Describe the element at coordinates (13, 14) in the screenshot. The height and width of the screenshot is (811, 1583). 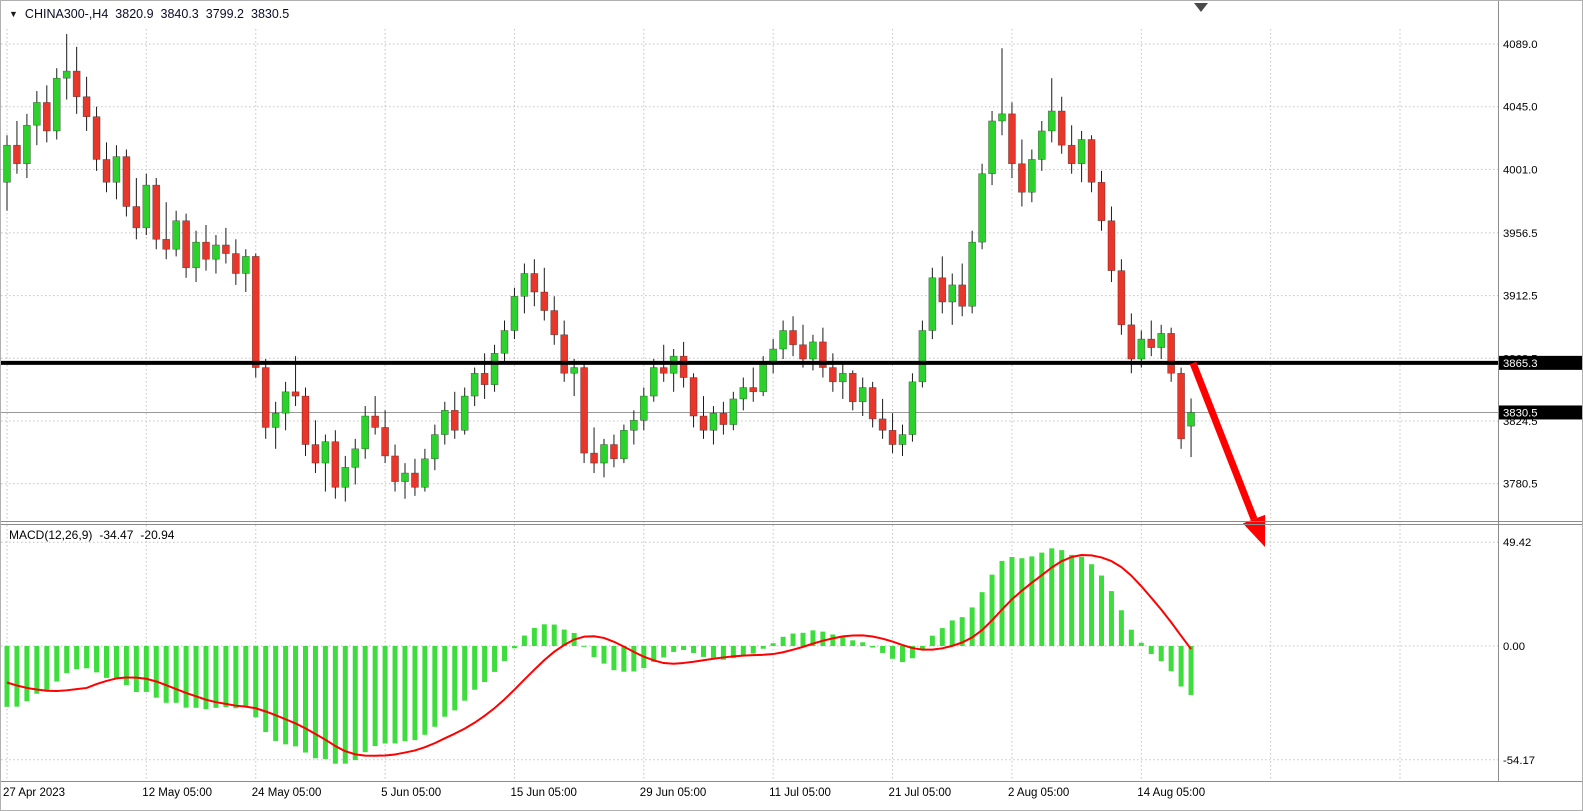
I see `chart-dropdown-icon: ▼` at that location.